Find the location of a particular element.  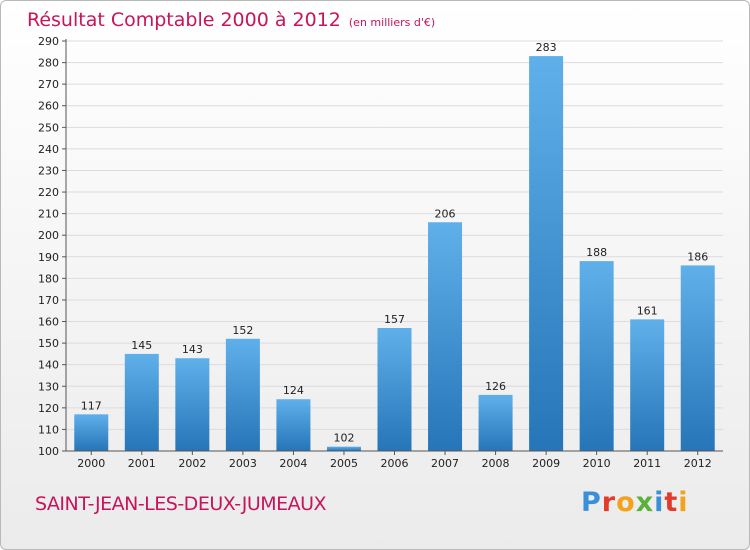

y-tick-label: 280 is located at coordinates (48, 63).